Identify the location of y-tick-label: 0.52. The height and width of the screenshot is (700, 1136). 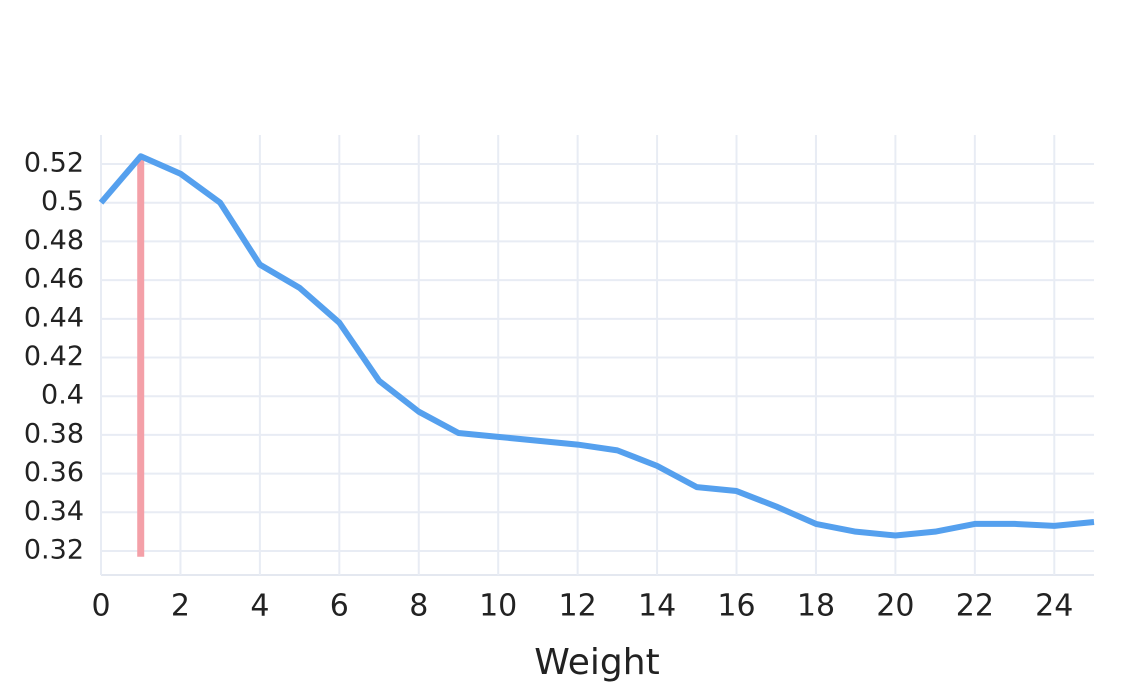
(54, 163).